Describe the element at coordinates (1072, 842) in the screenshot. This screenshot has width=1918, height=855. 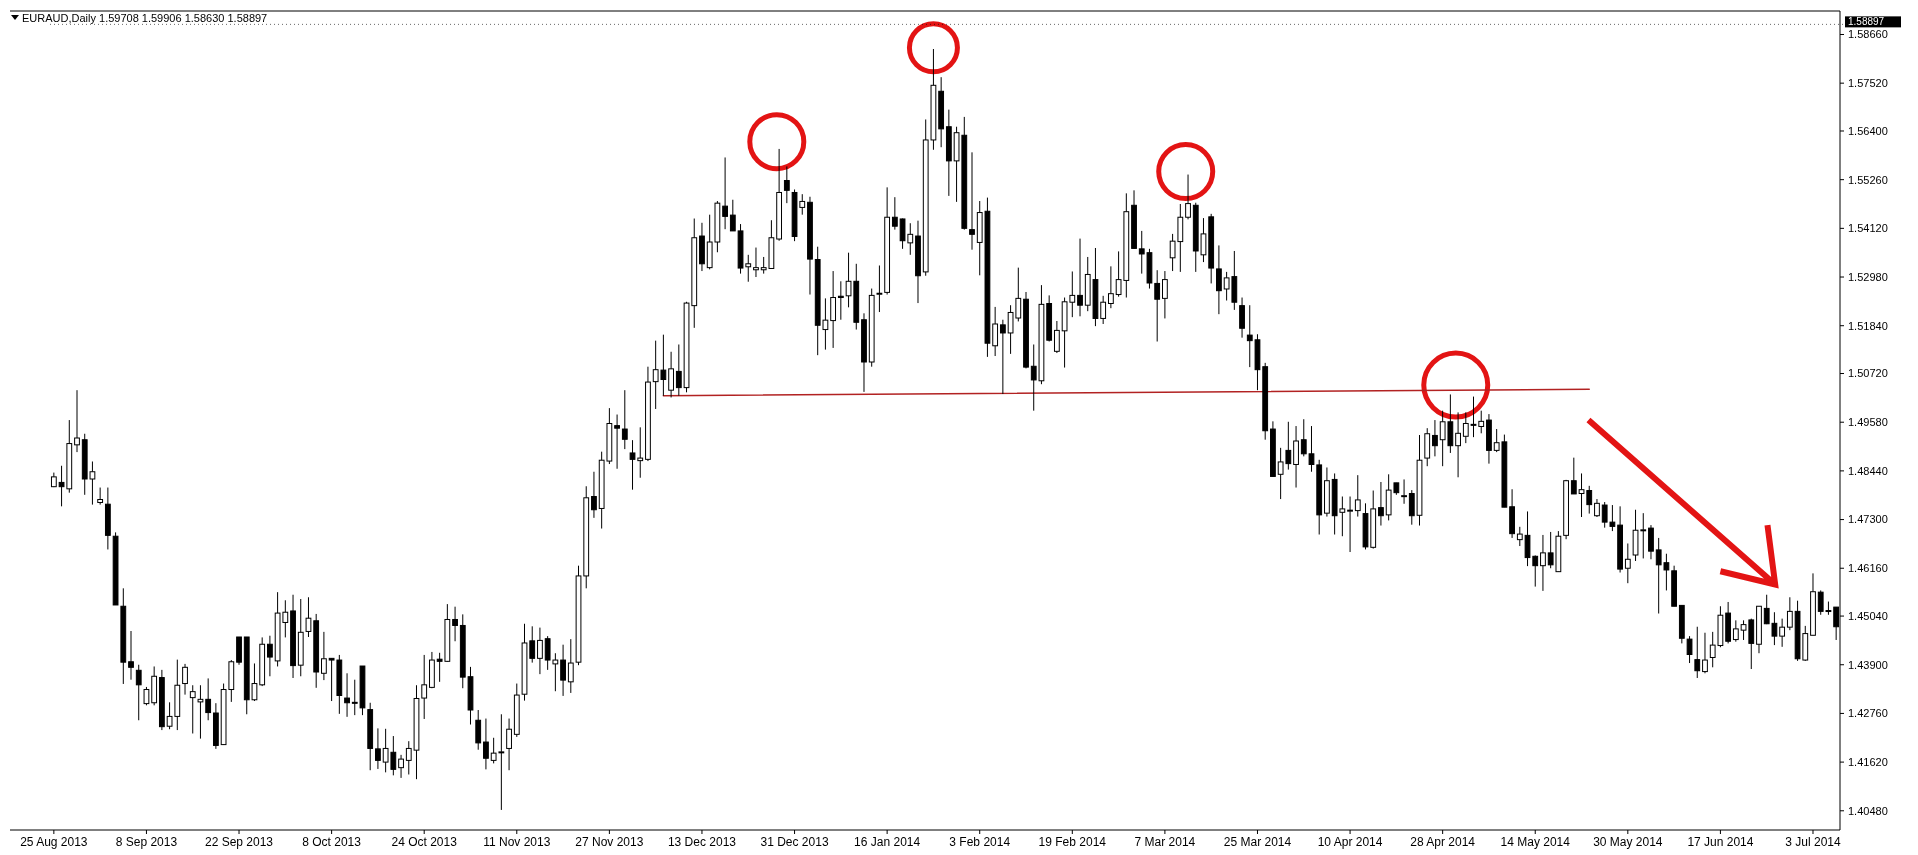
I see `x-tick-label: 19 Feb 2014` at that location.